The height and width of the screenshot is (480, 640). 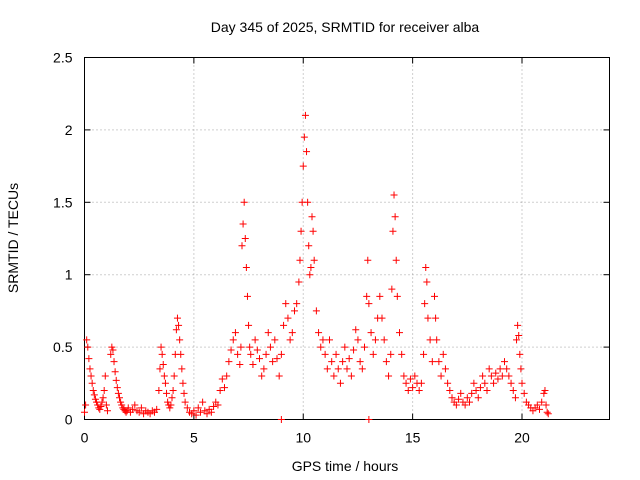 What do you see at coordinates (63, 202) in the screenshot?
I see `y-tick-label: 1.5` at bounding box center [63, 202].